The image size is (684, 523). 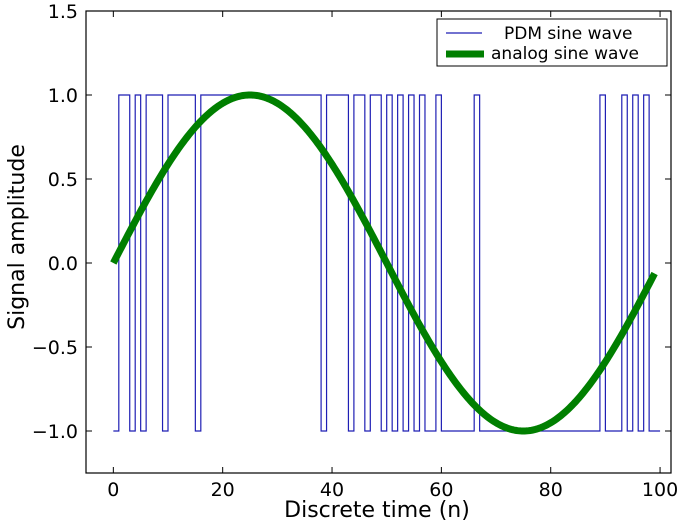 What do you see at coordinates (660, 490) in the screenshot?
I see `x-tick-label: 100` at bounding box center [660, 490].